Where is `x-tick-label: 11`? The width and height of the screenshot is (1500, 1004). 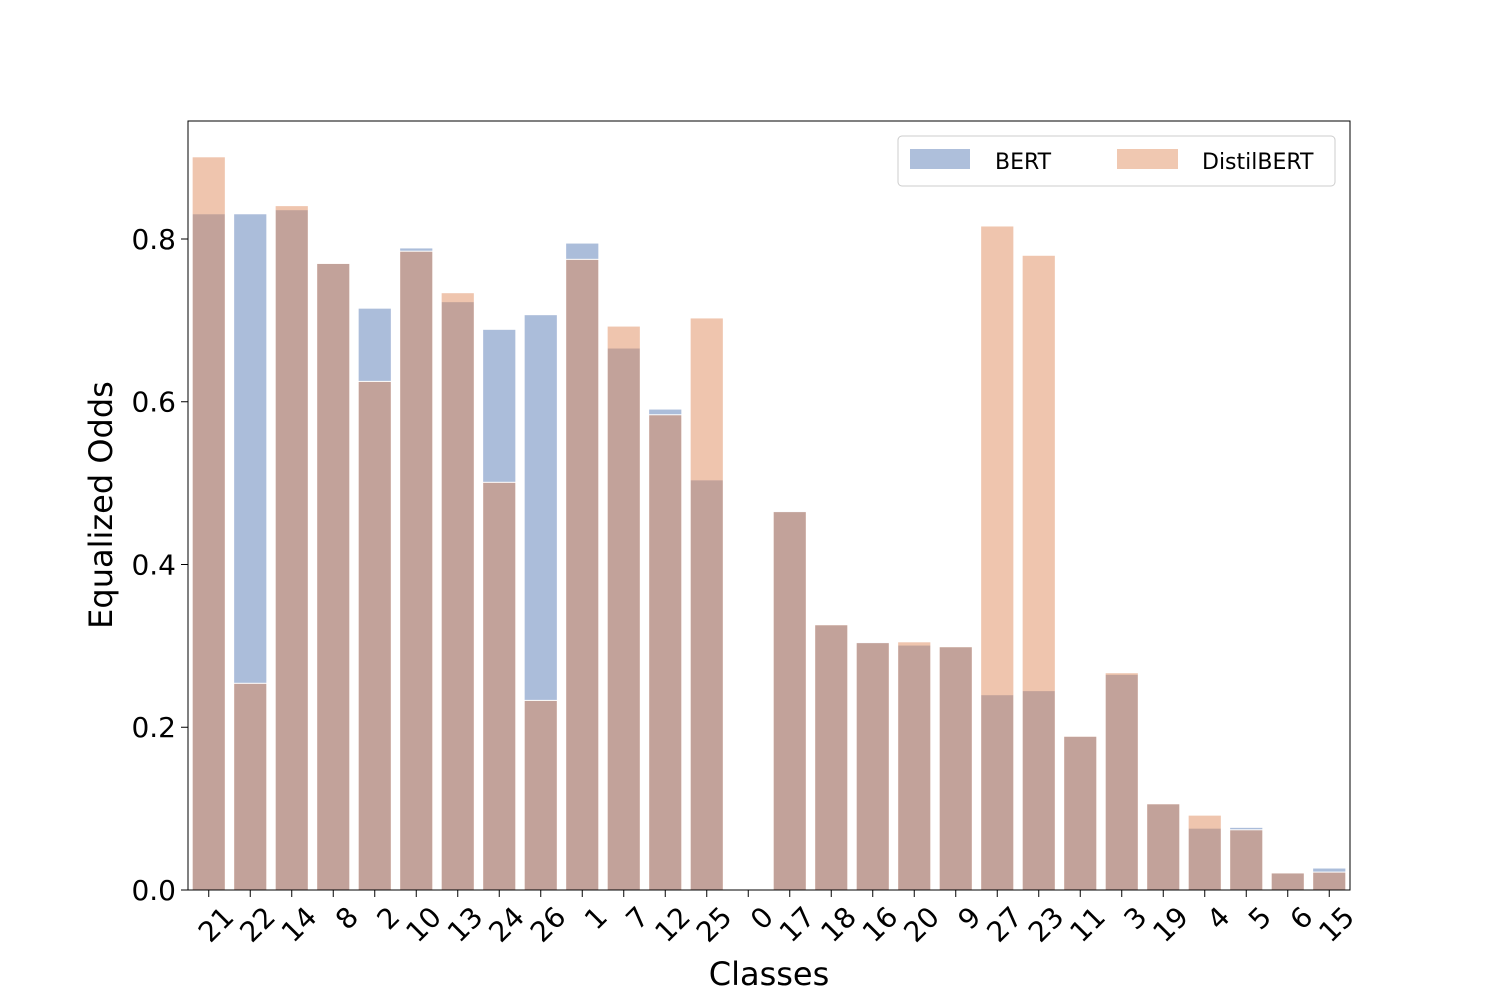 x-tick-label: 11 is located at coordinates (1087, 924).